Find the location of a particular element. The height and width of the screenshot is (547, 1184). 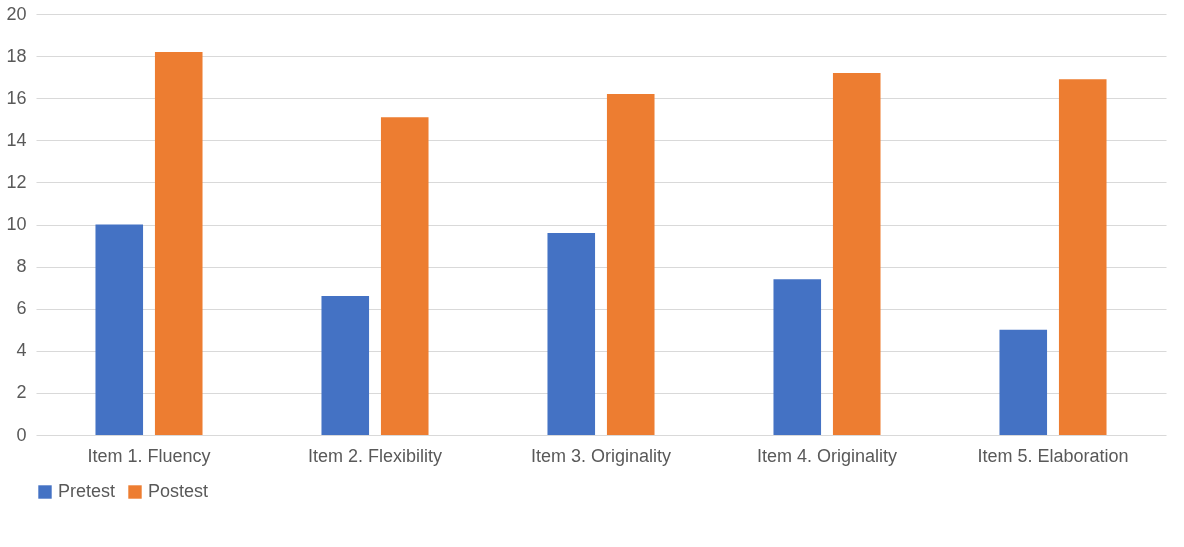

x-tick-label: Item 2. Flexibility is located at coordinates (375, 455).